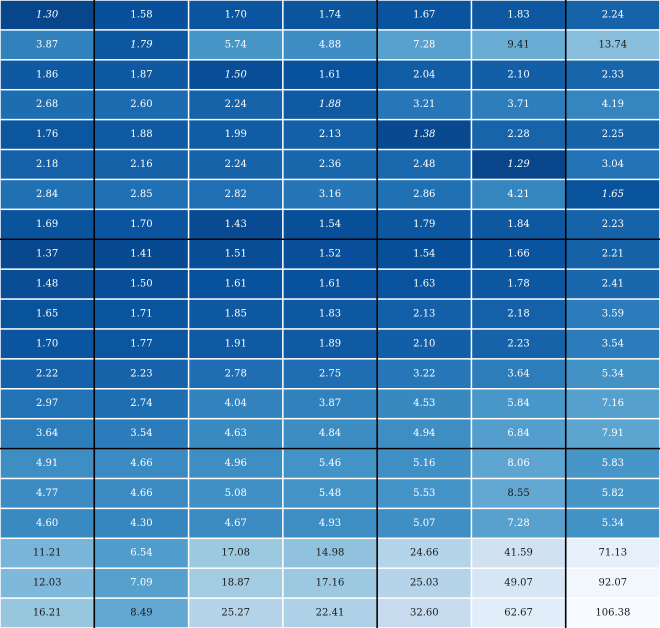  I want to click on heatmap-cell-r8-c3, so click(330, 254).